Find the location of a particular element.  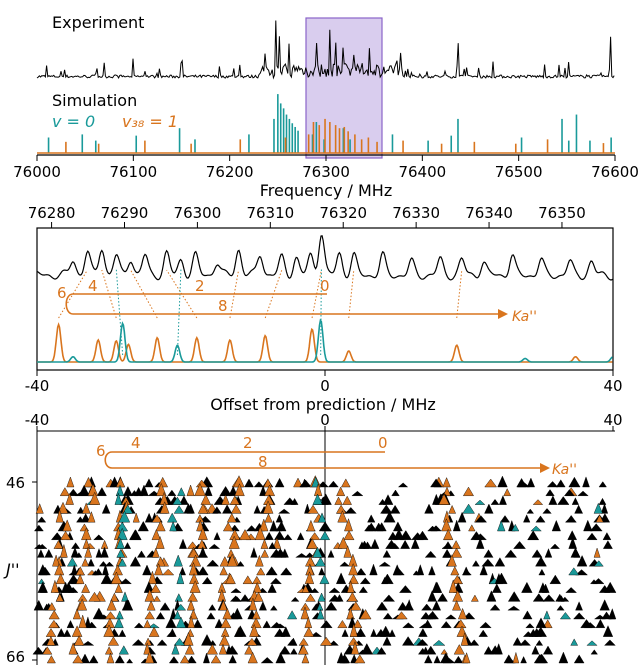

overview-tick-76000: 76000 is located at coordinates (37, 172).